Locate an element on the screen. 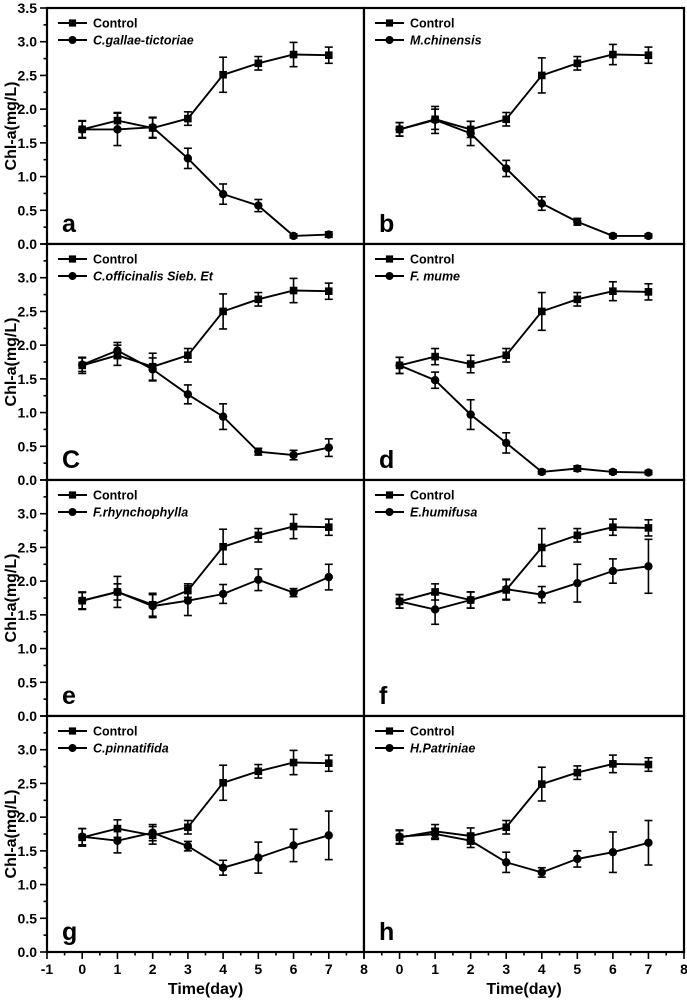 The width and height of the screenshot is (687, 1005). panel-d: Control F. mume d is located at coordinates (524, 362).